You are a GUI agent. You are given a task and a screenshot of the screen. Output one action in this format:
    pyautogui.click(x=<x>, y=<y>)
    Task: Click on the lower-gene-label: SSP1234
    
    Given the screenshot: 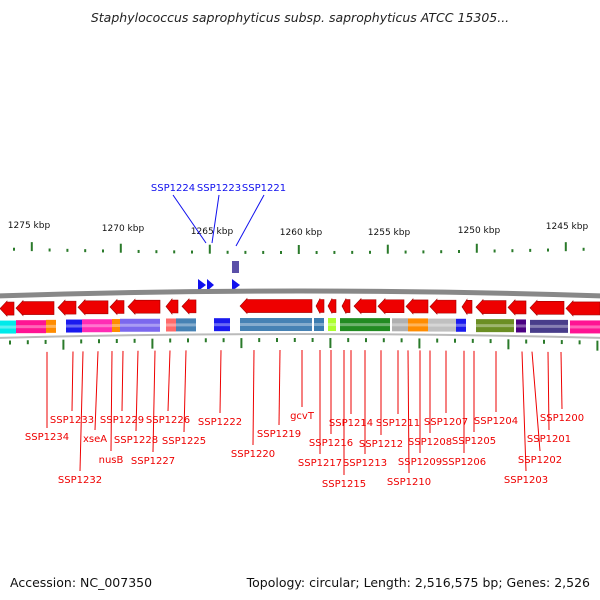 What is the action you would take?
    pyautogui.click(x=47, y=437)
    